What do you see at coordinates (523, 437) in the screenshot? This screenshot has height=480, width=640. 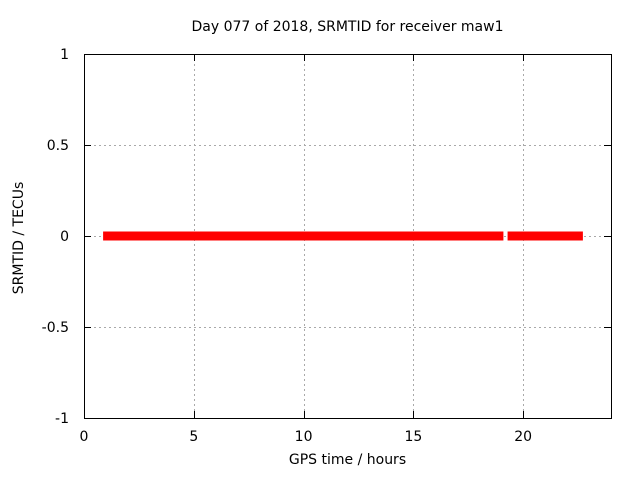 I see `x-tick-label: 20` at bounding box center [523, 437].